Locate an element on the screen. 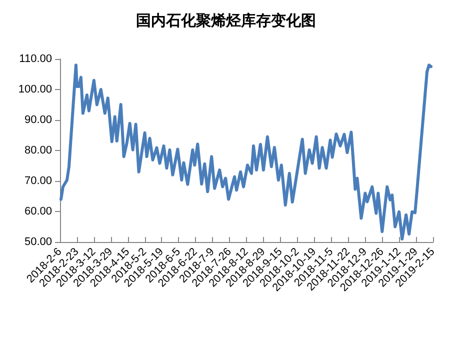 This screenshot has height=337, width=452. y-tick-label: 60.00 is located at coordinates (38, 212).